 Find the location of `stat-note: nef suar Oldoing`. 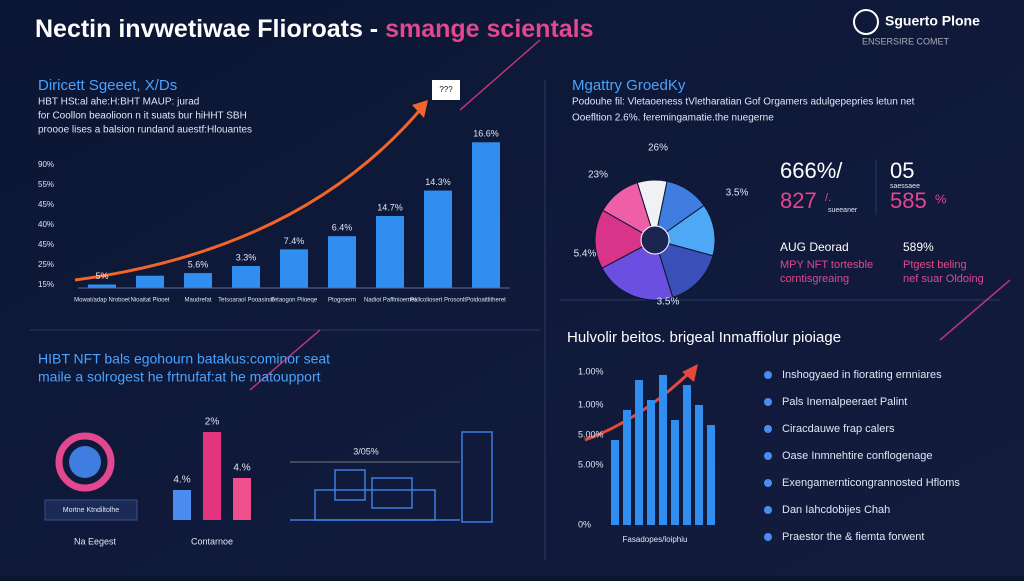

stat-note: nef suar Oldoing is located at coordinates (943, 279).